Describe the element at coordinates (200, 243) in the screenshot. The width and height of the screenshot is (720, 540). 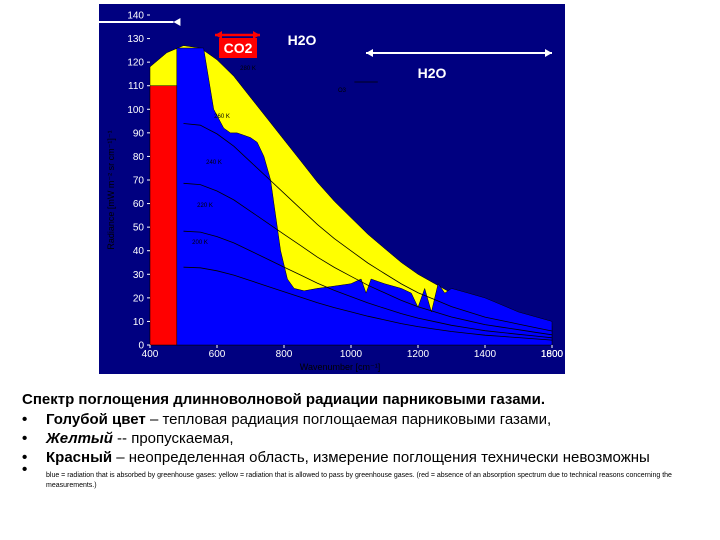
I see `temperature-label: 200 K` at that location.